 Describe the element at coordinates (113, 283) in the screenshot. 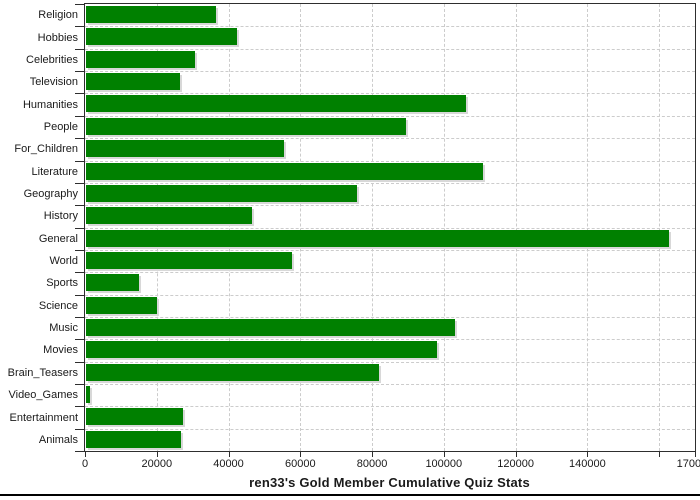

I see `bar-sports` at that location.